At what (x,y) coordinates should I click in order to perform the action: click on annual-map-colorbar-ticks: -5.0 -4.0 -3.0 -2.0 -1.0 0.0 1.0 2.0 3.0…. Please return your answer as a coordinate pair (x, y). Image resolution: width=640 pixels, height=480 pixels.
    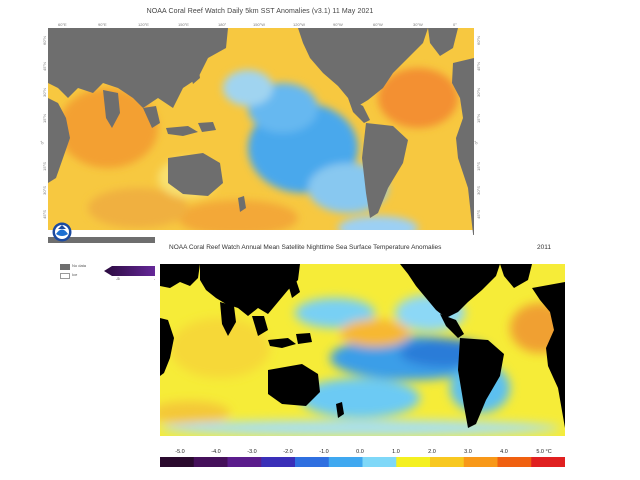
    Looking at the image, I should click on (362, 453).